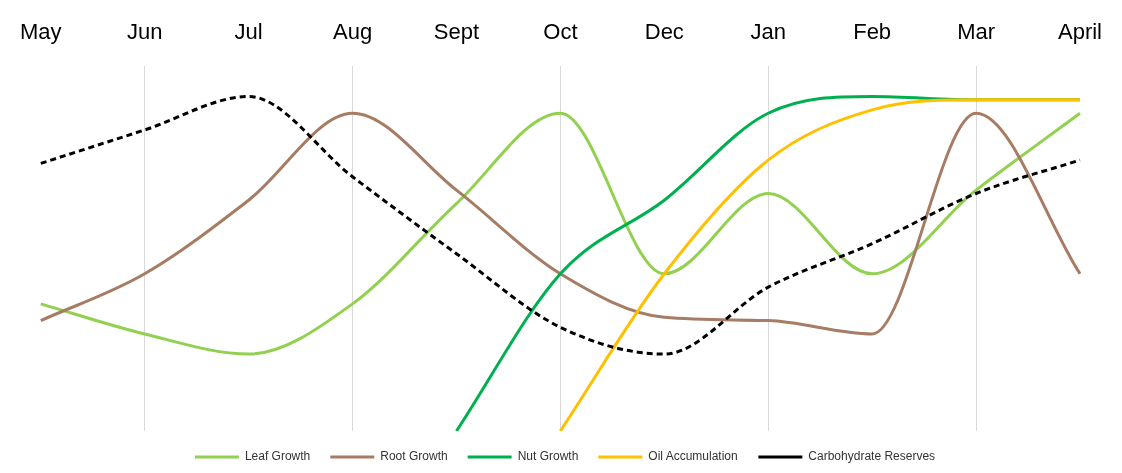  I want to click on x-tick-label: Feb, so click(872, 32).